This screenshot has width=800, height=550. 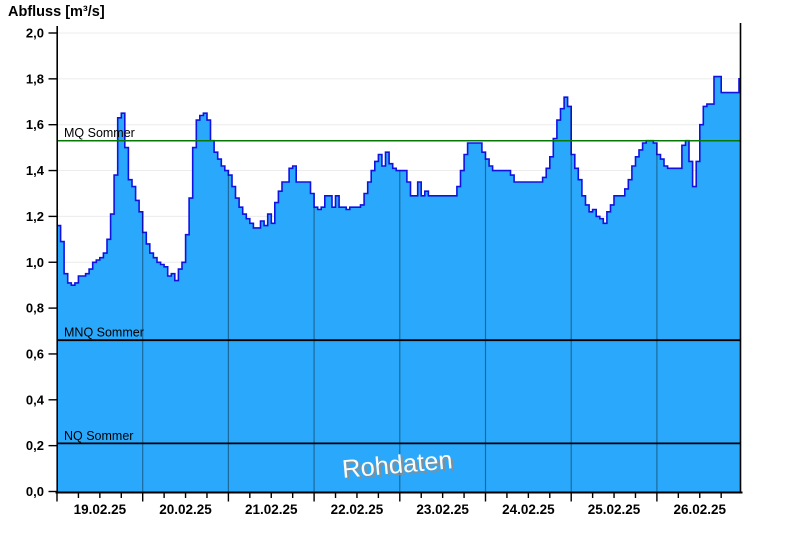 I want to click on reference-line-mnq: MNQ Sommer, so click(x=399, y=334).